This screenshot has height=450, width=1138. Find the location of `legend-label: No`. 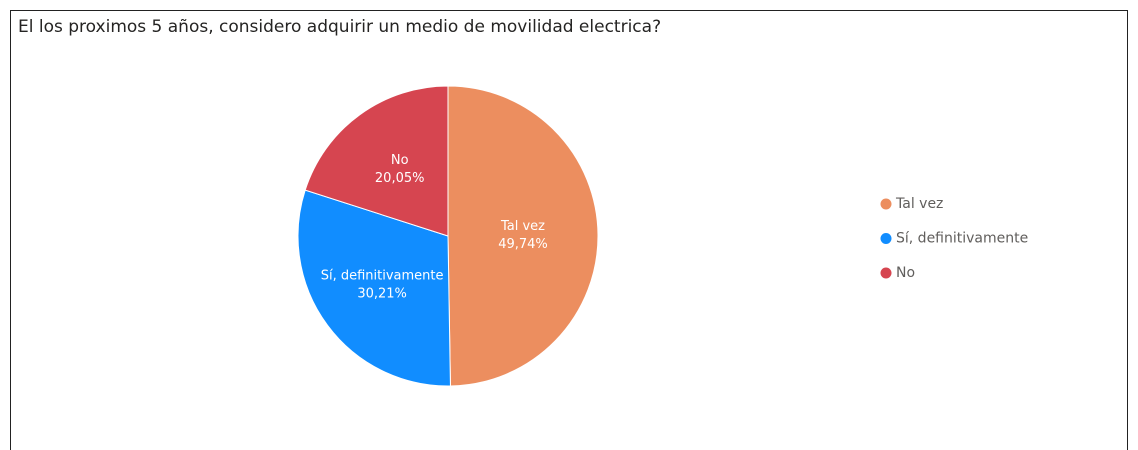

legend-label: No is located at coordinates (905, 273).